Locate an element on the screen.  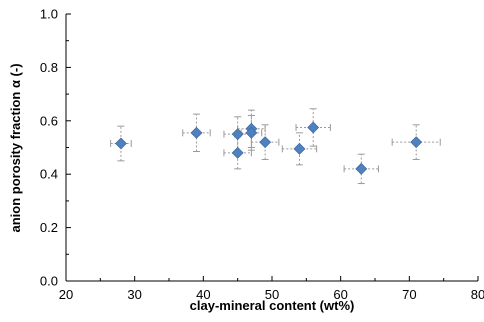
x-tick-label: 50 is located at coordinates (272, 294).